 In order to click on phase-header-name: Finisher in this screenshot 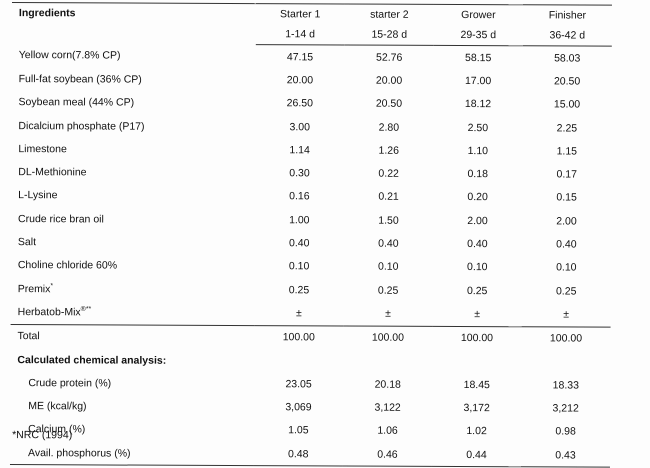, I will do `click(567, 15)`.